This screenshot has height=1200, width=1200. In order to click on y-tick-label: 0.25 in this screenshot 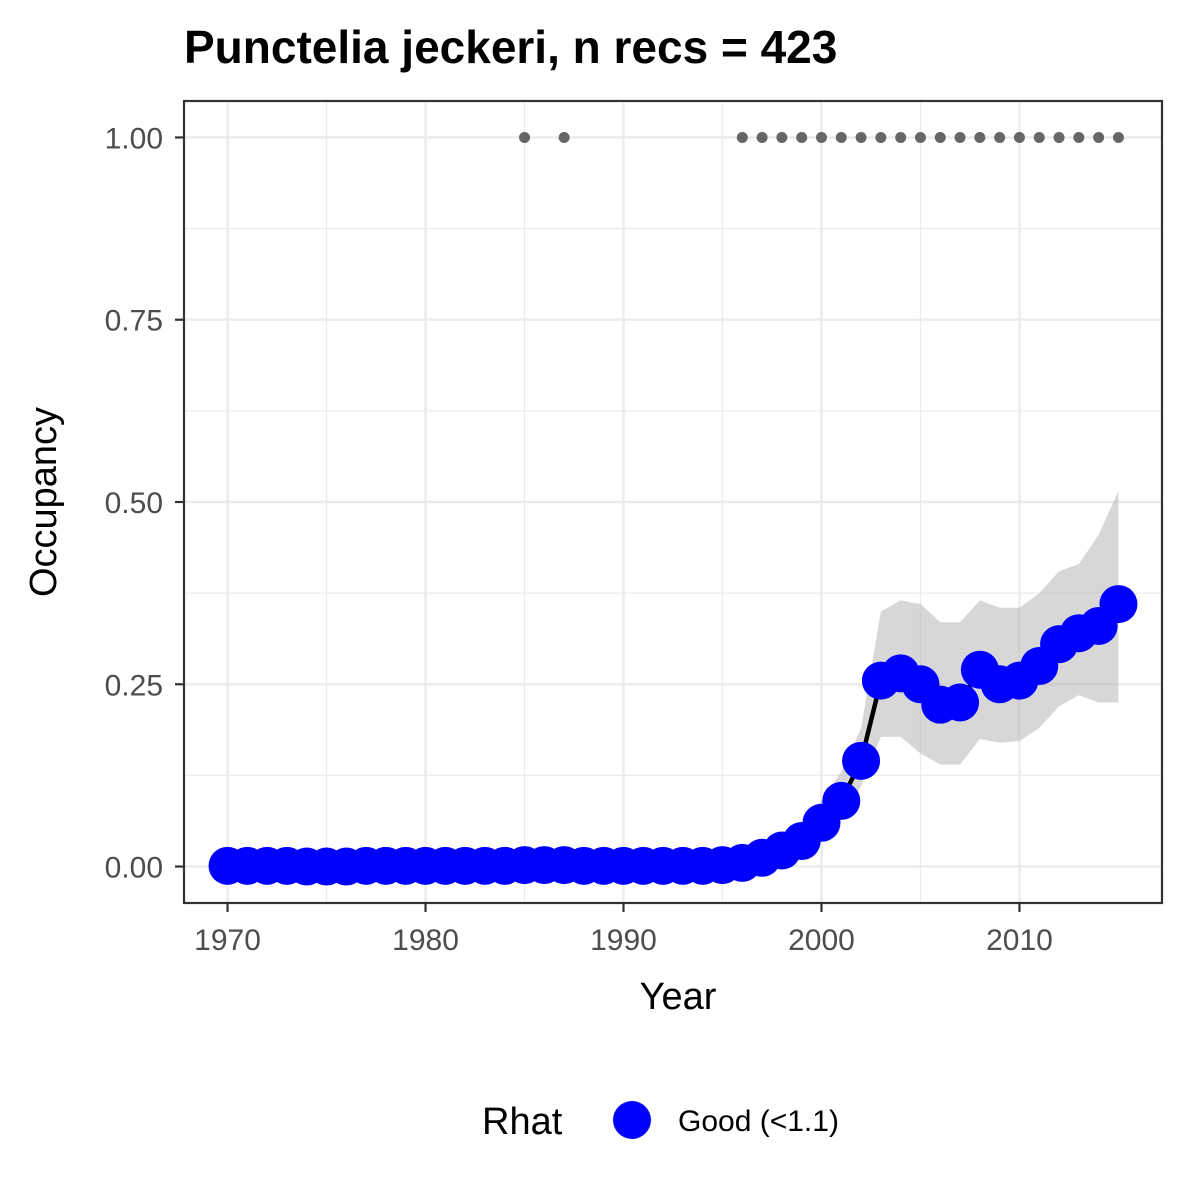, I will do `click(134, 685)`.